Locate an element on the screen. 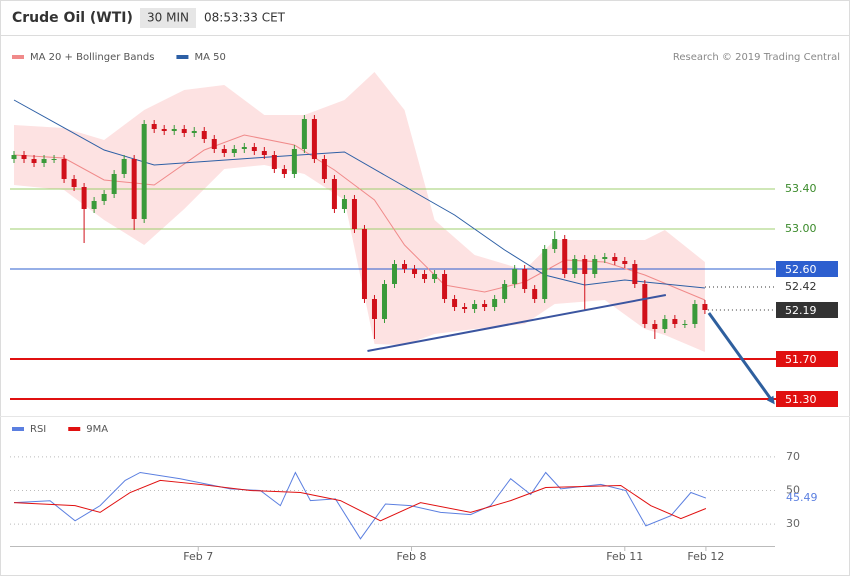 This screenshot has width=850, height=576. y-tick-label: 50 is located at coordinates (793, 490).